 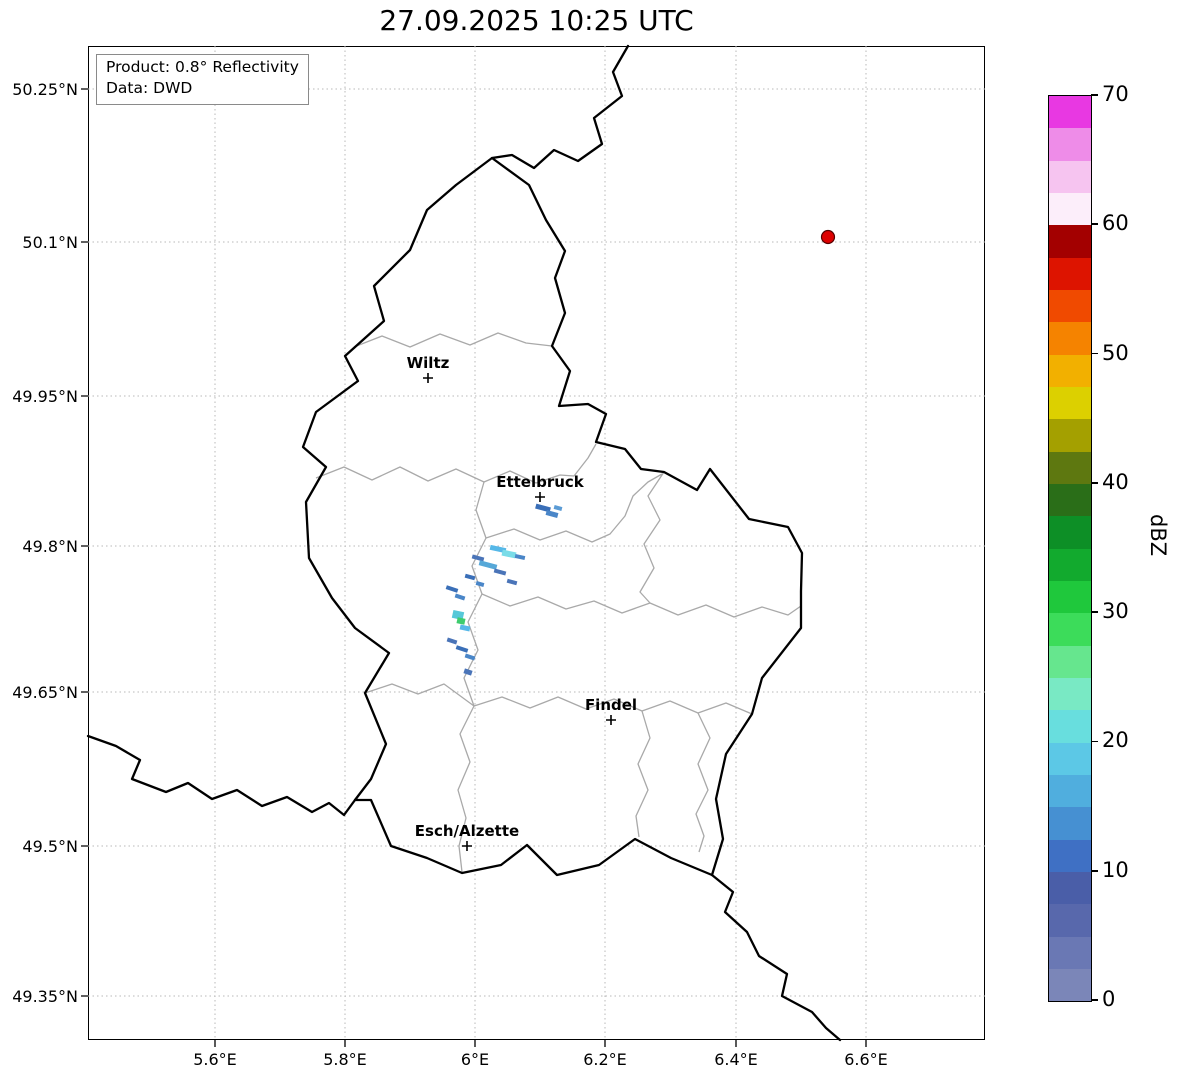 I want to click on radar-site-marker, so click(x=828, y=237).